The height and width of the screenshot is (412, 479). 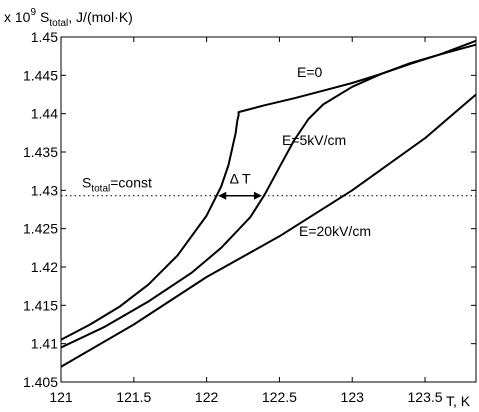 I want to click on y-tick-label: 1.41, so click(x=44, y=344).